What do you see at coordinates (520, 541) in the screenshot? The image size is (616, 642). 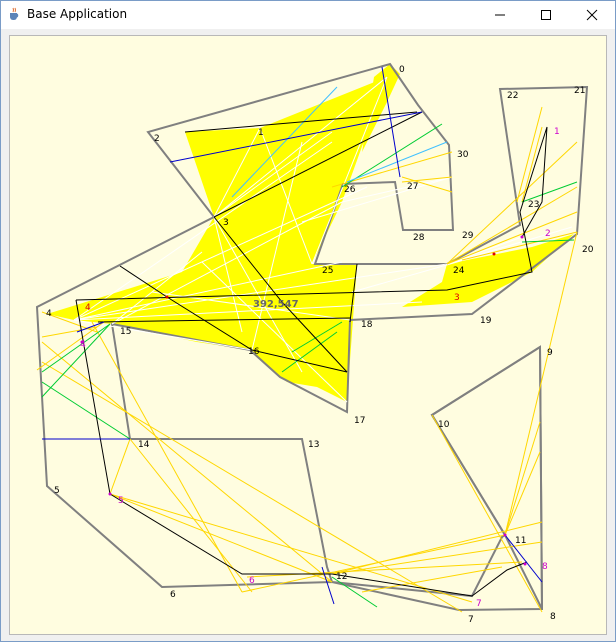 I see `vertex-label: 11` at bounding box center [520, 541].